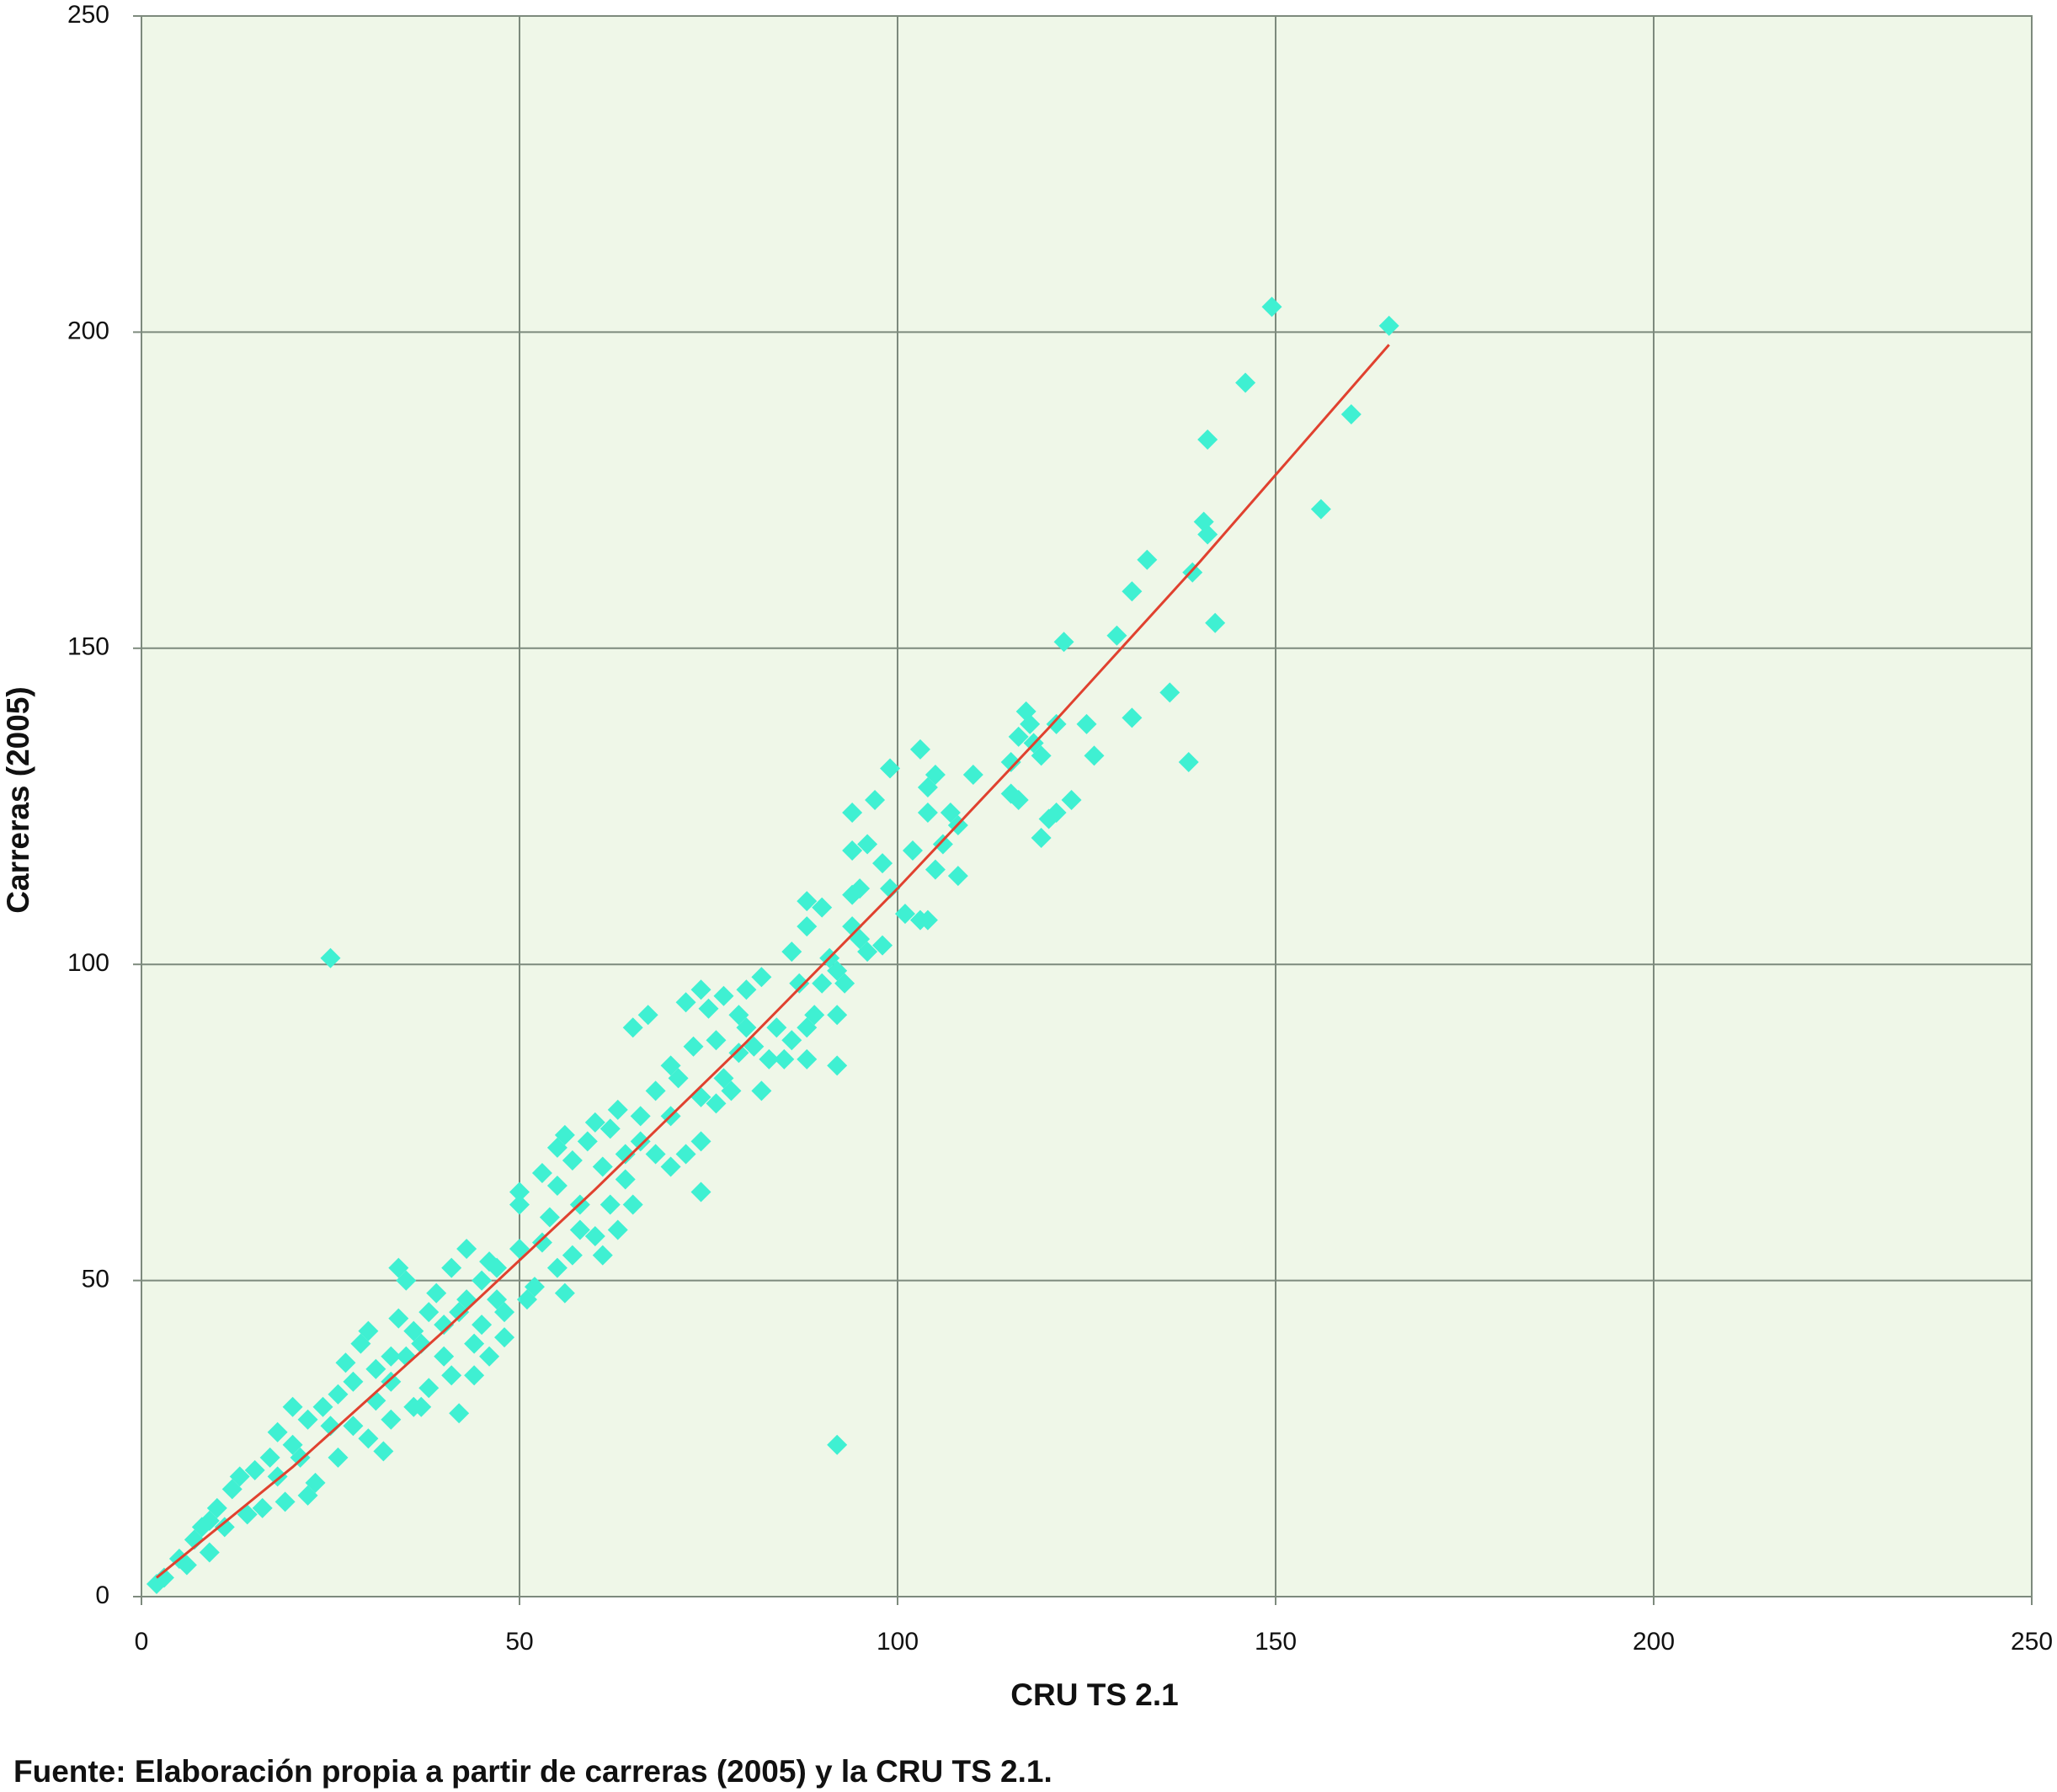 Image resolution: width=2057 pixels, height=1792 pixels. Describe the element at coordinates (95, 1279) in the screenshot. I see `y-tick-label: 50` at that location.